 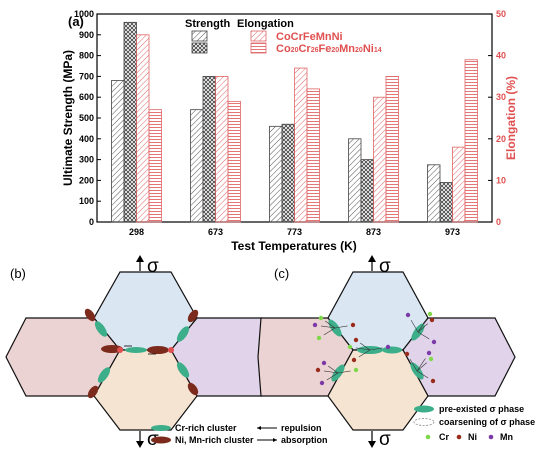 I want to click on sigma-phase, so click(x=392, y=350).